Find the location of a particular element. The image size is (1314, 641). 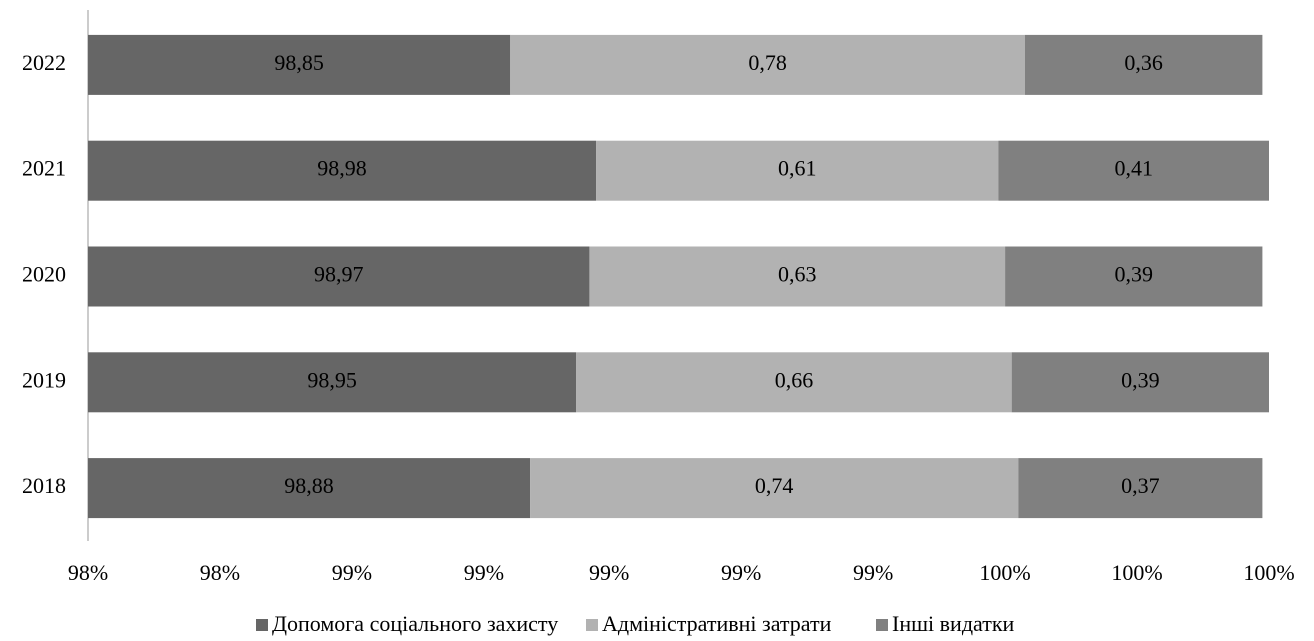

data-label: 0,63 is located at coordinates (797, 274).